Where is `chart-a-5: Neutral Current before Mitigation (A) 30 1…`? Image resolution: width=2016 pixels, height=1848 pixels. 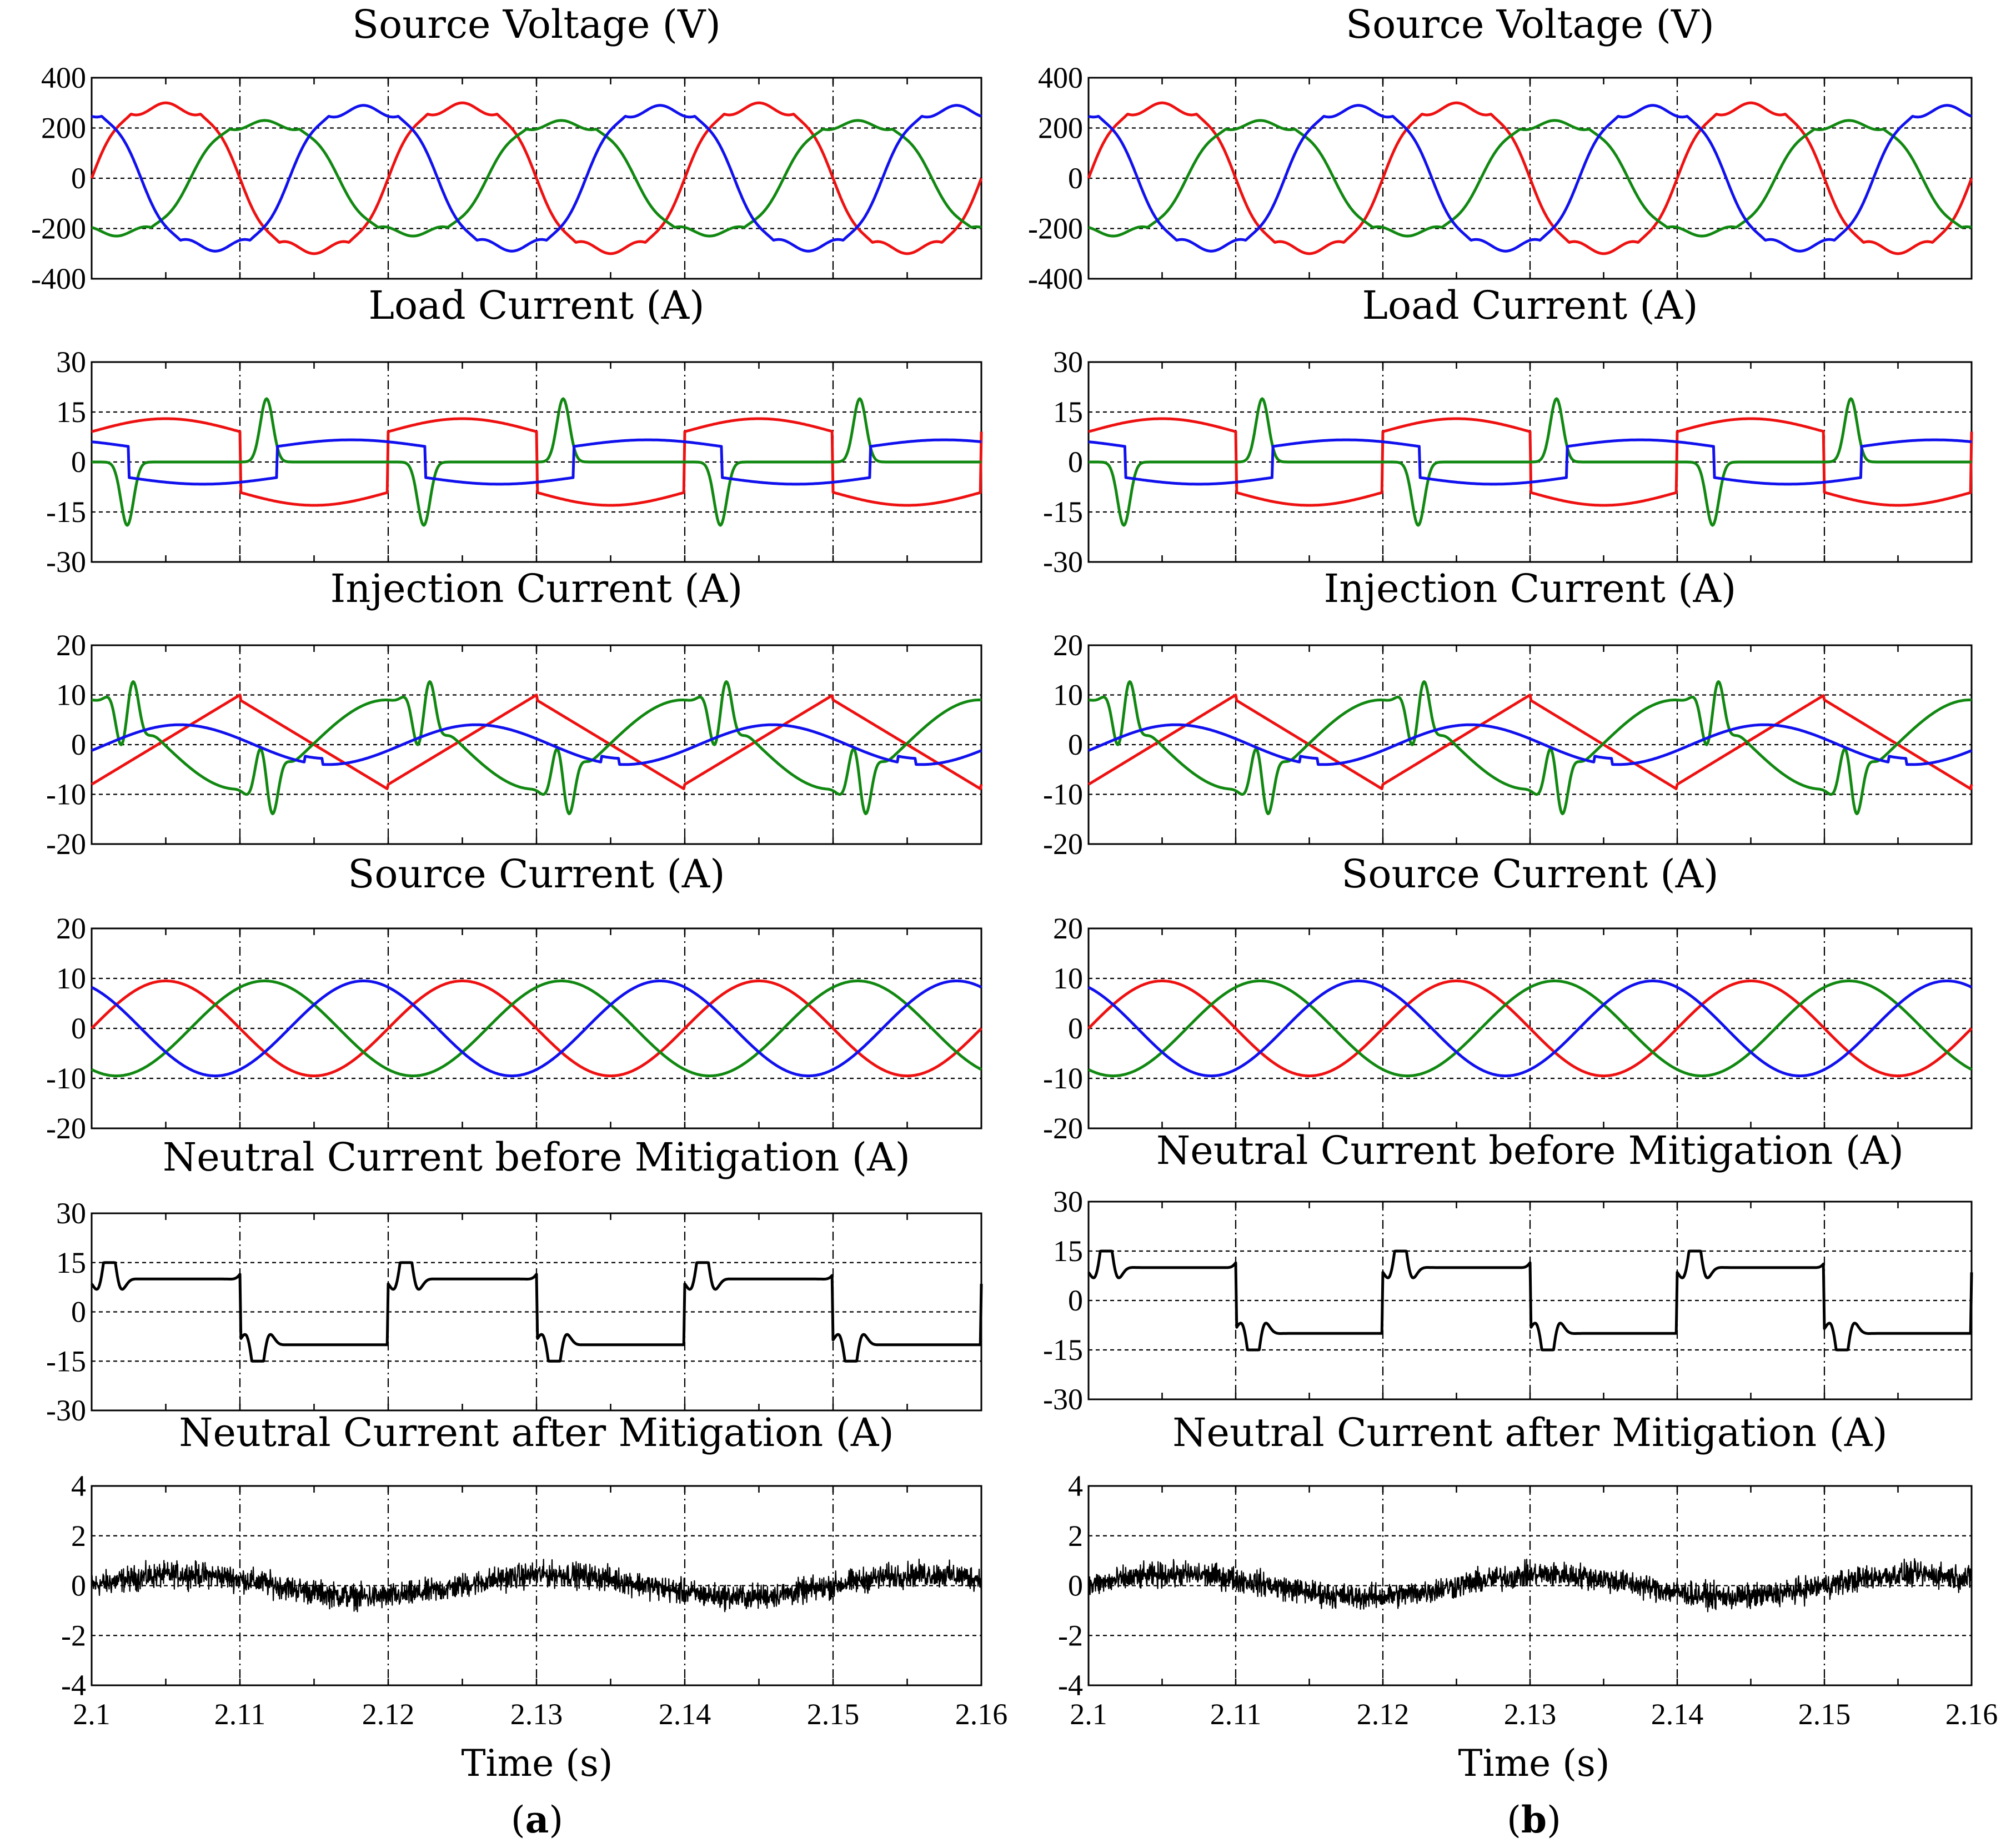 chart-a-5: Neutral Current before Mitigation (A) 30 1… is located at coordinates (514, 1281).